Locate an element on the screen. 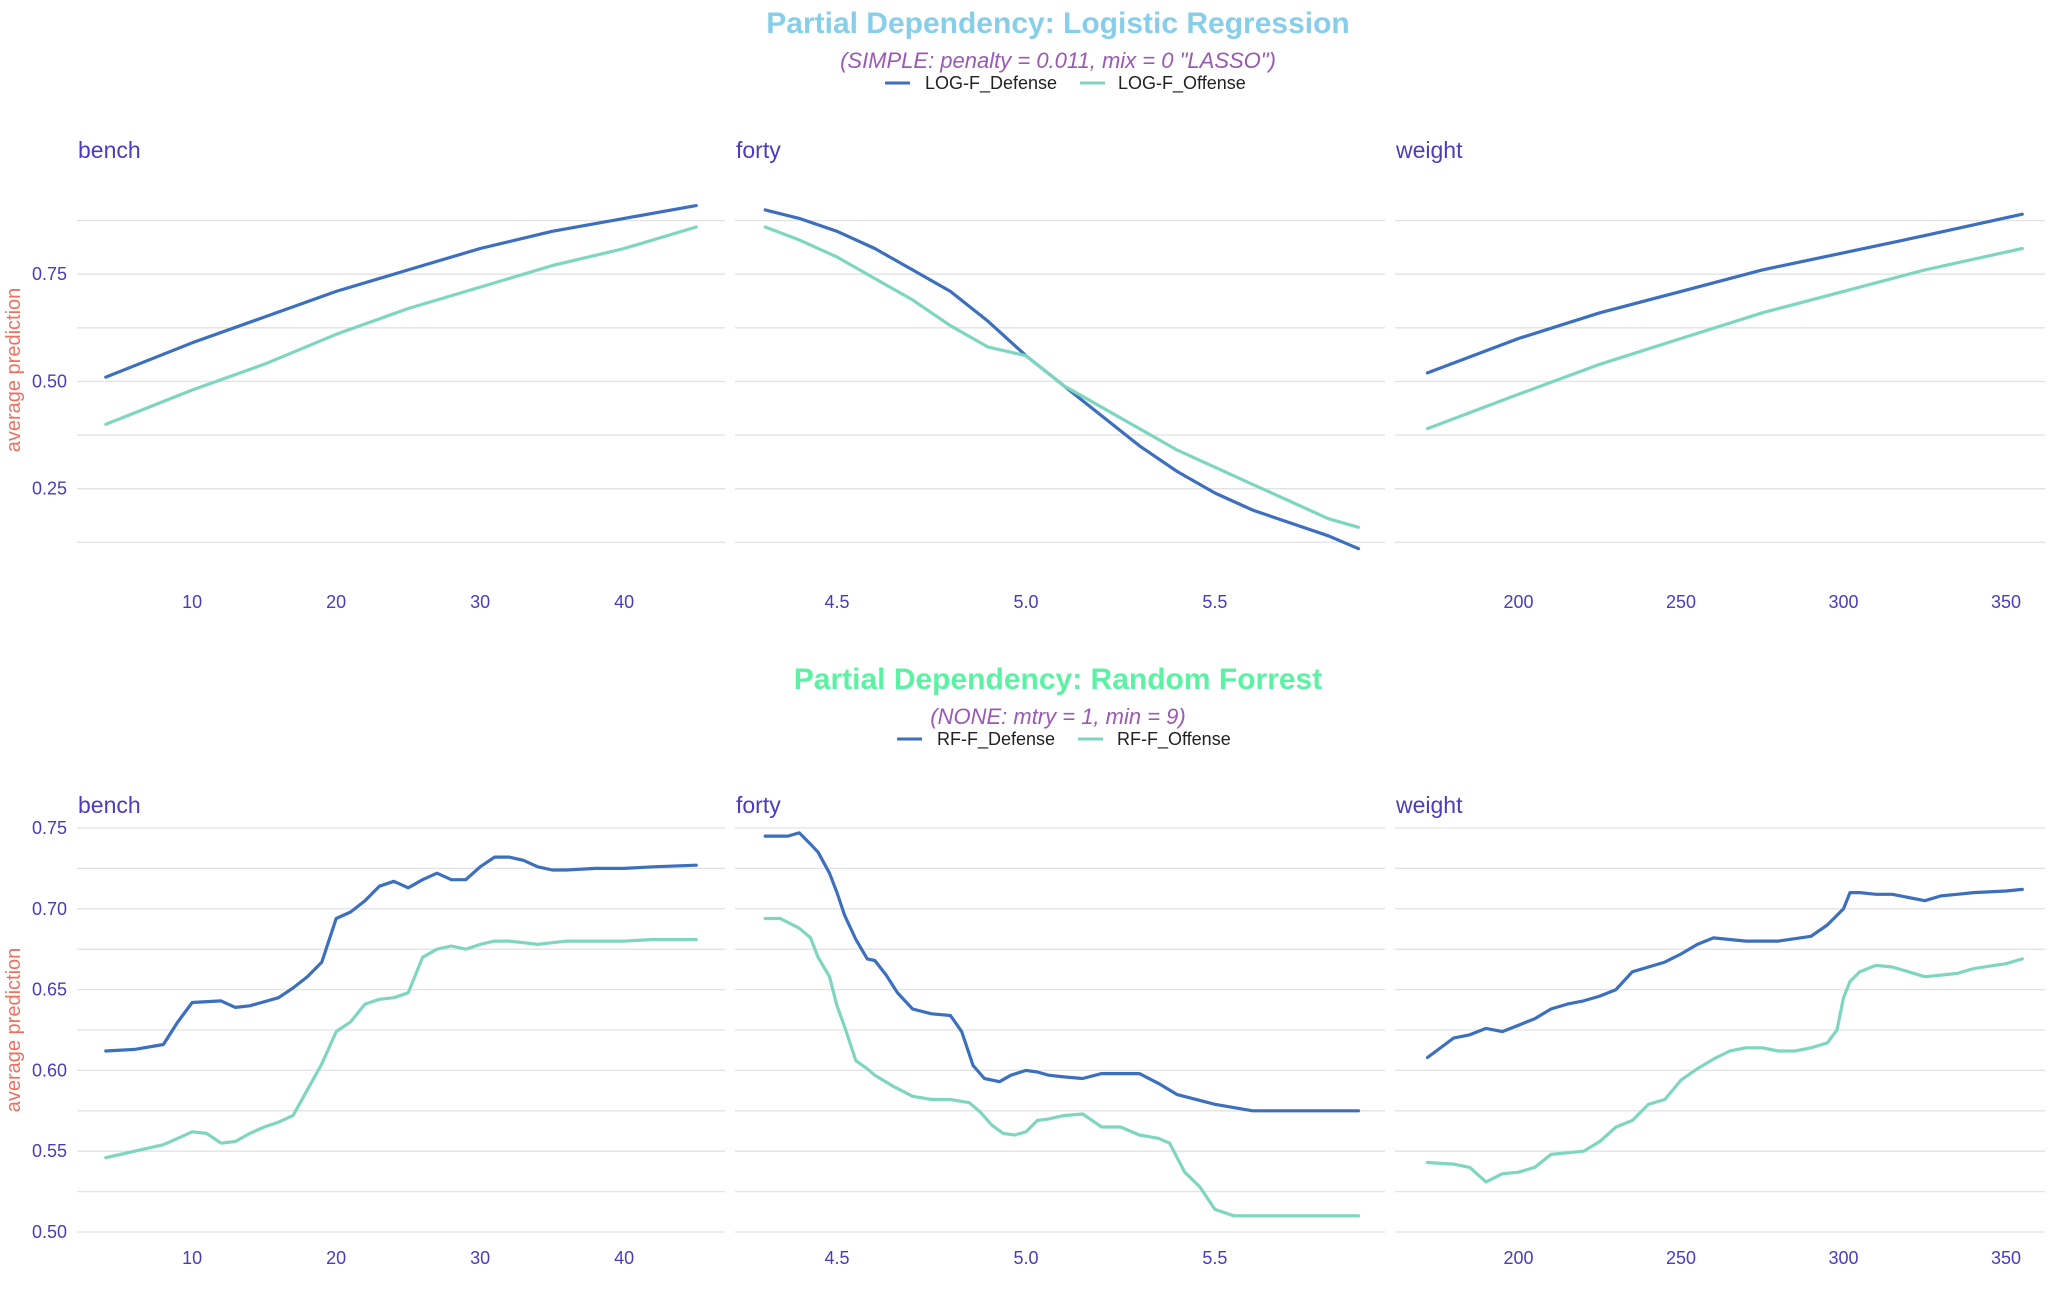 The image size is (2049, 1297). y-tick-label: 0.65 is located at coordinates (49, 990).